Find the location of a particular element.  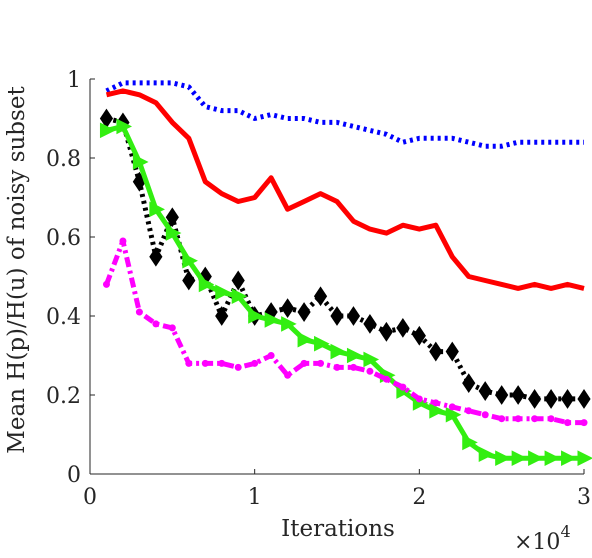

y-tick-label: 0 is located at coordinates (74, 475).